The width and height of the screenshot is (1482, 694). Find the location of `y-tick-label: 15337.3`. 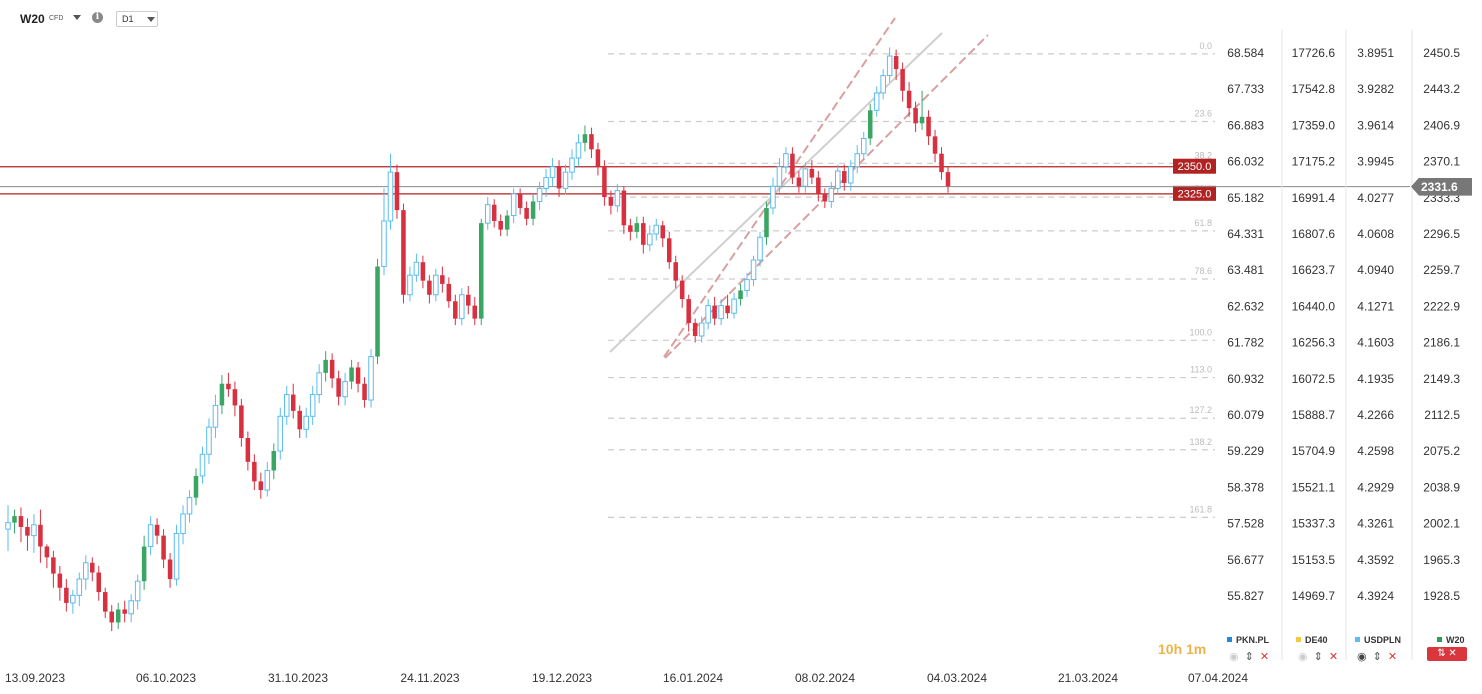

y-tick-label: 15337.3 is located at coordinates (1314, 524).